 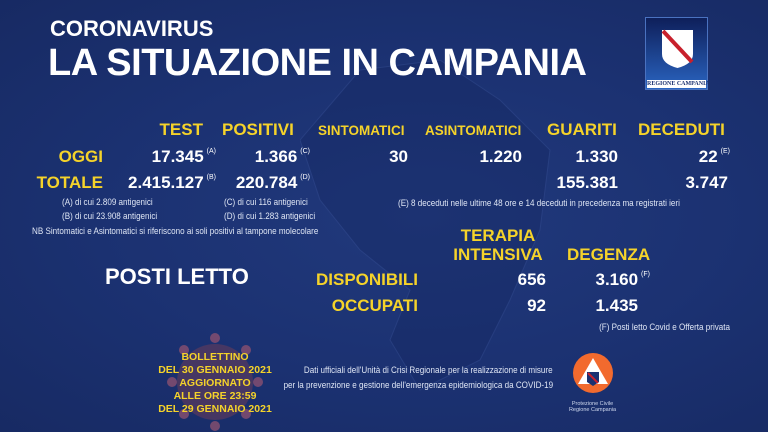 I want to click on col-degenza: DEGENZA, so click(x=609, y=254).